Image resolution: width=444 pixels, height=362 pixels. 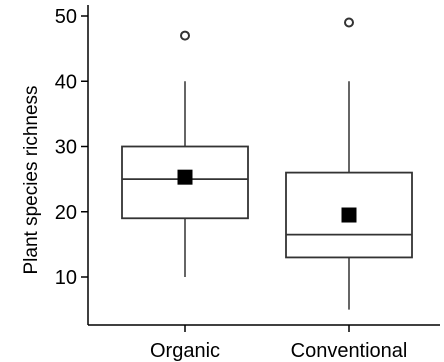 I want to click on y-ticks: 10 20 30 40 50, so click(x=71, y=147).